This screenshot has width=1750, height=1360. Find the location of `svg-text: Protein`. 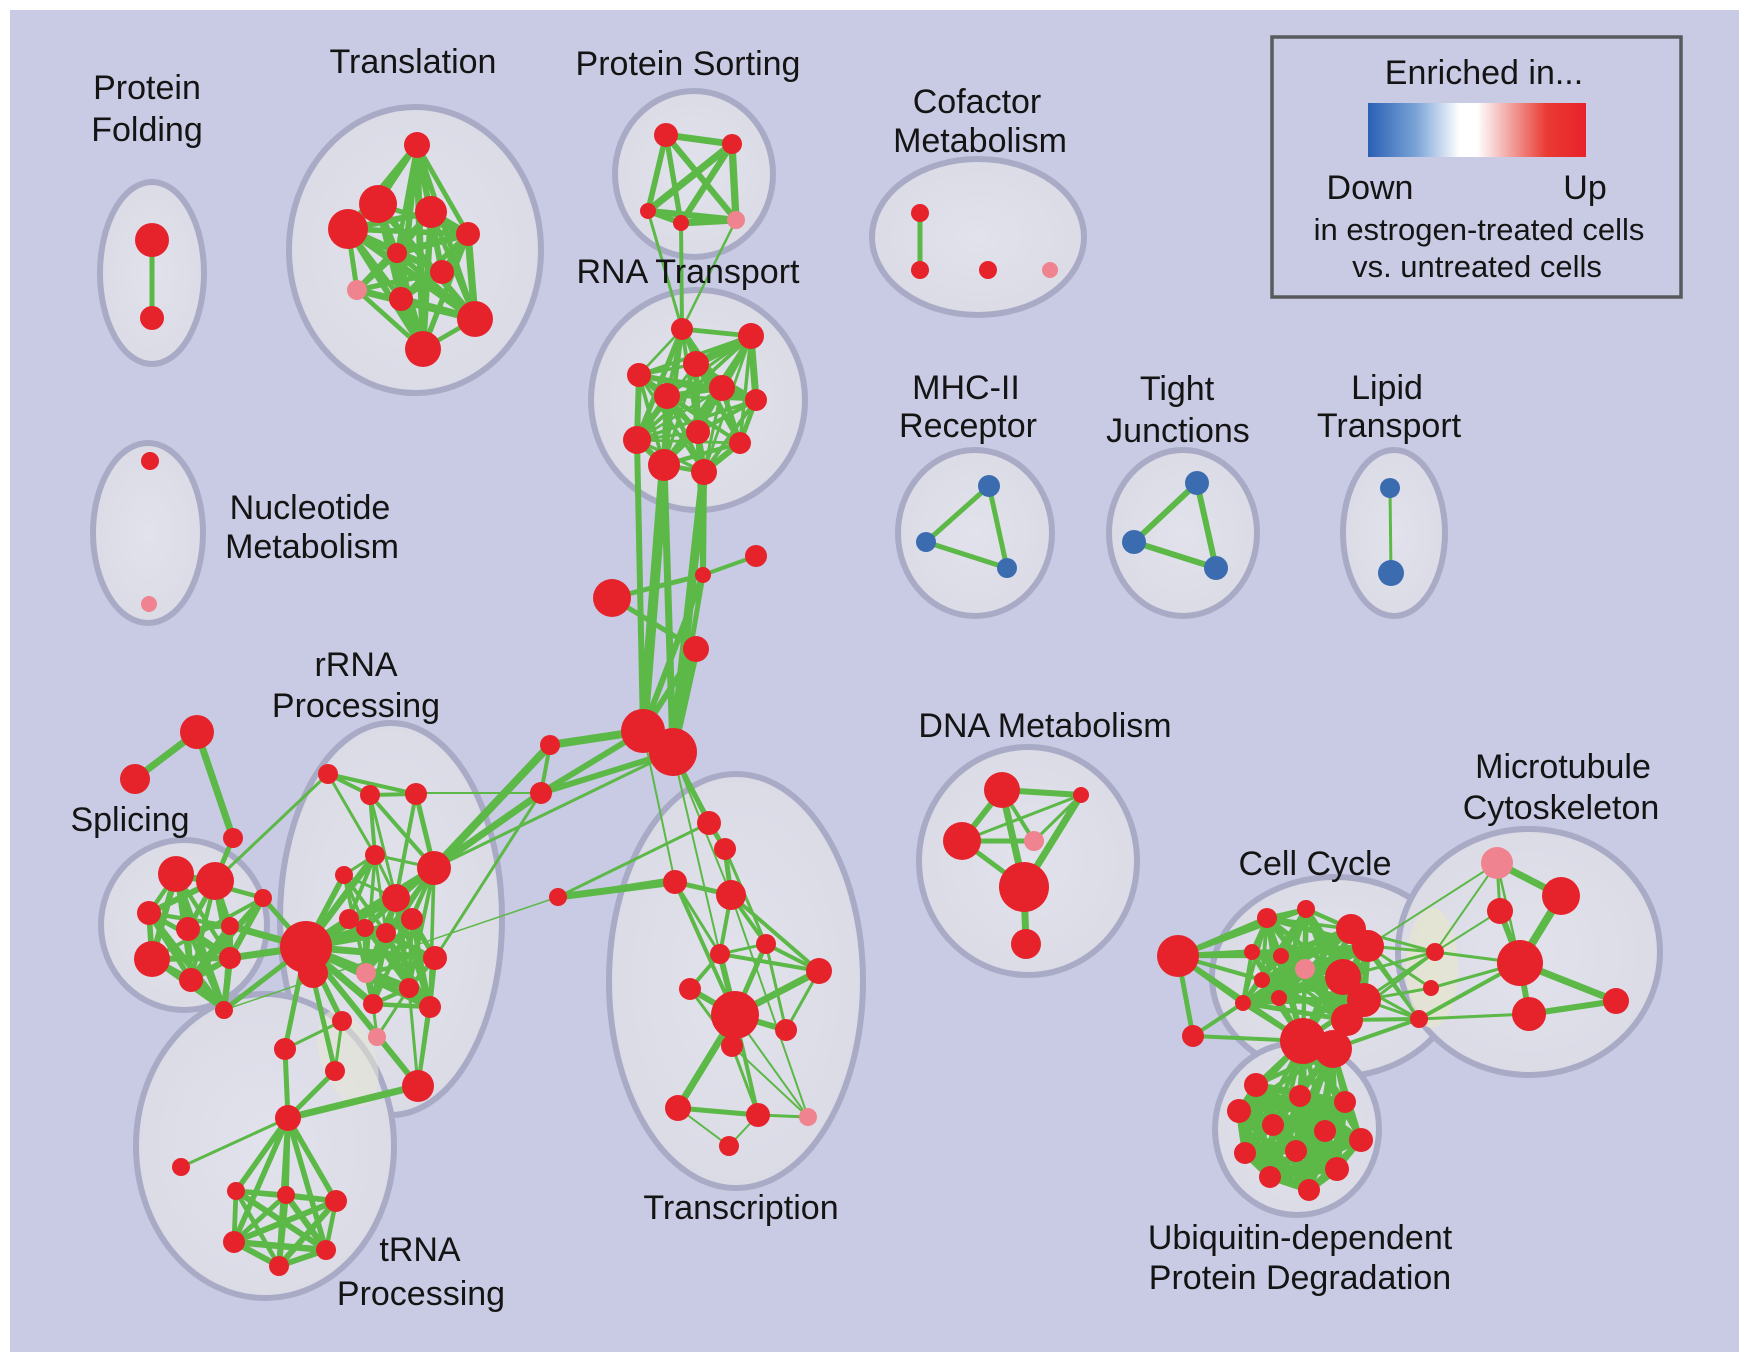

svg-text: Protein is located at coordinates (147, 88).